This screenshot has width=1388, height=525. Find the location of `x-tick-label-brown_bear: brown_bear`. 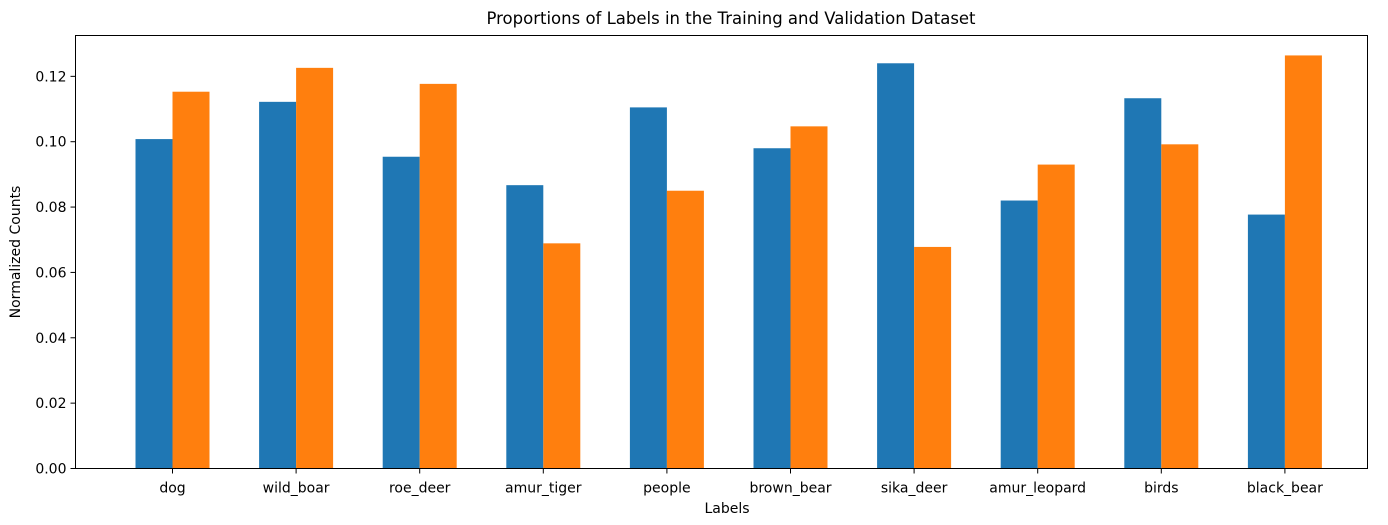

x-tick-label-brown_bear: brown_bear is located at coordinates (790, 489).